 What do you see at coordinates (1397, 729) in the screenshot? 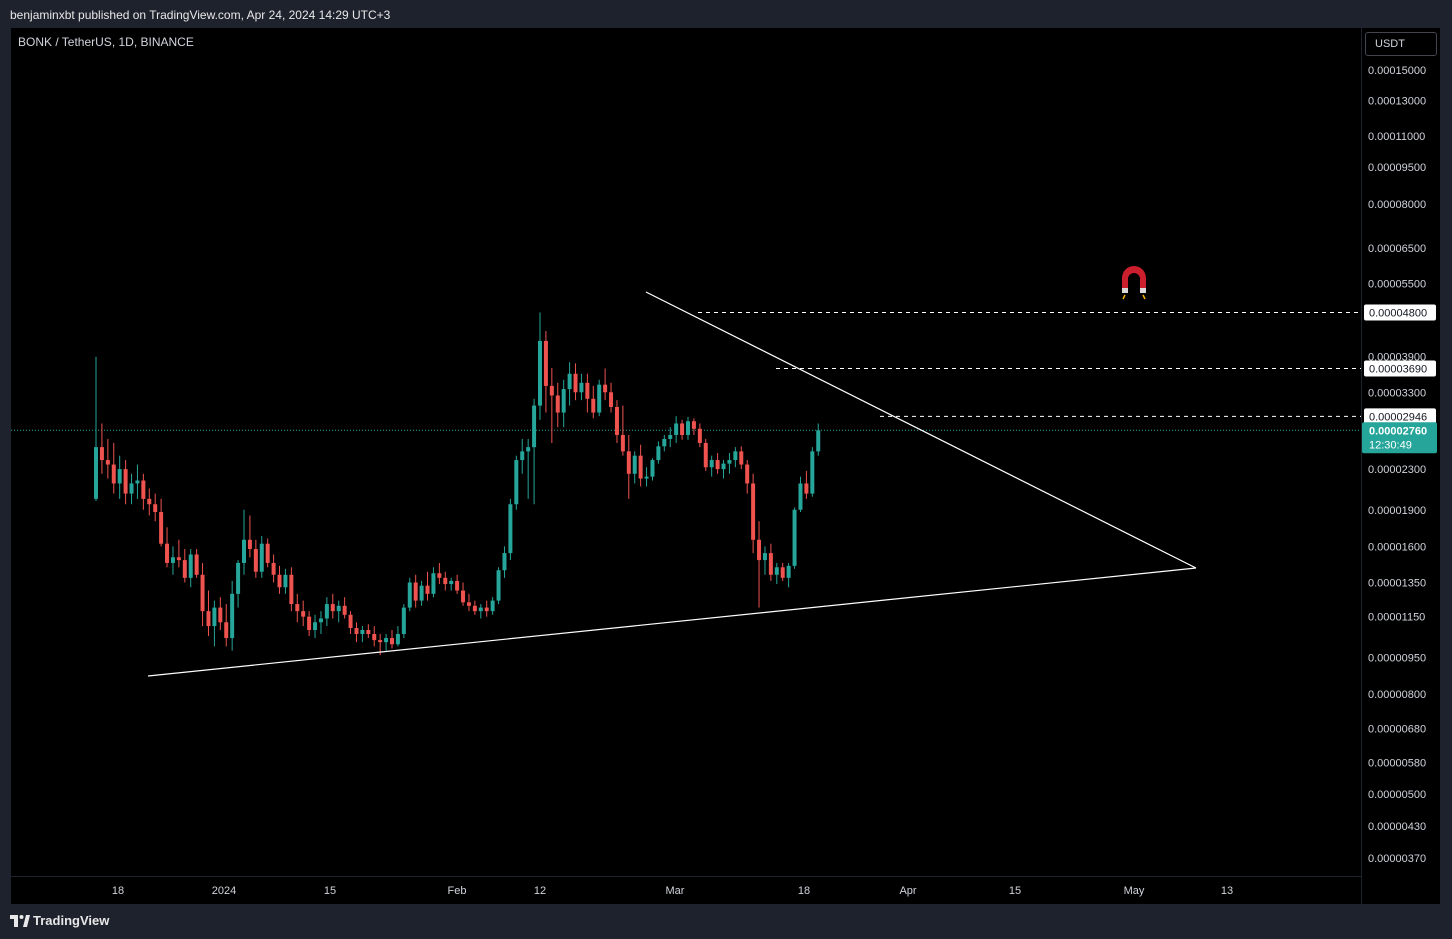
I see `price-tick-label: 0.00000680` at bounding box center [1397, 729].